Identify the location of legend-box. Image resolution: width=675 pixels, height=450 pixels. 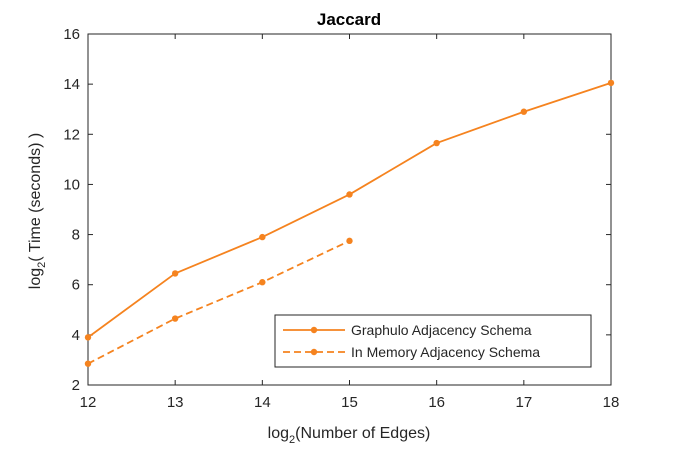
(433, 341).